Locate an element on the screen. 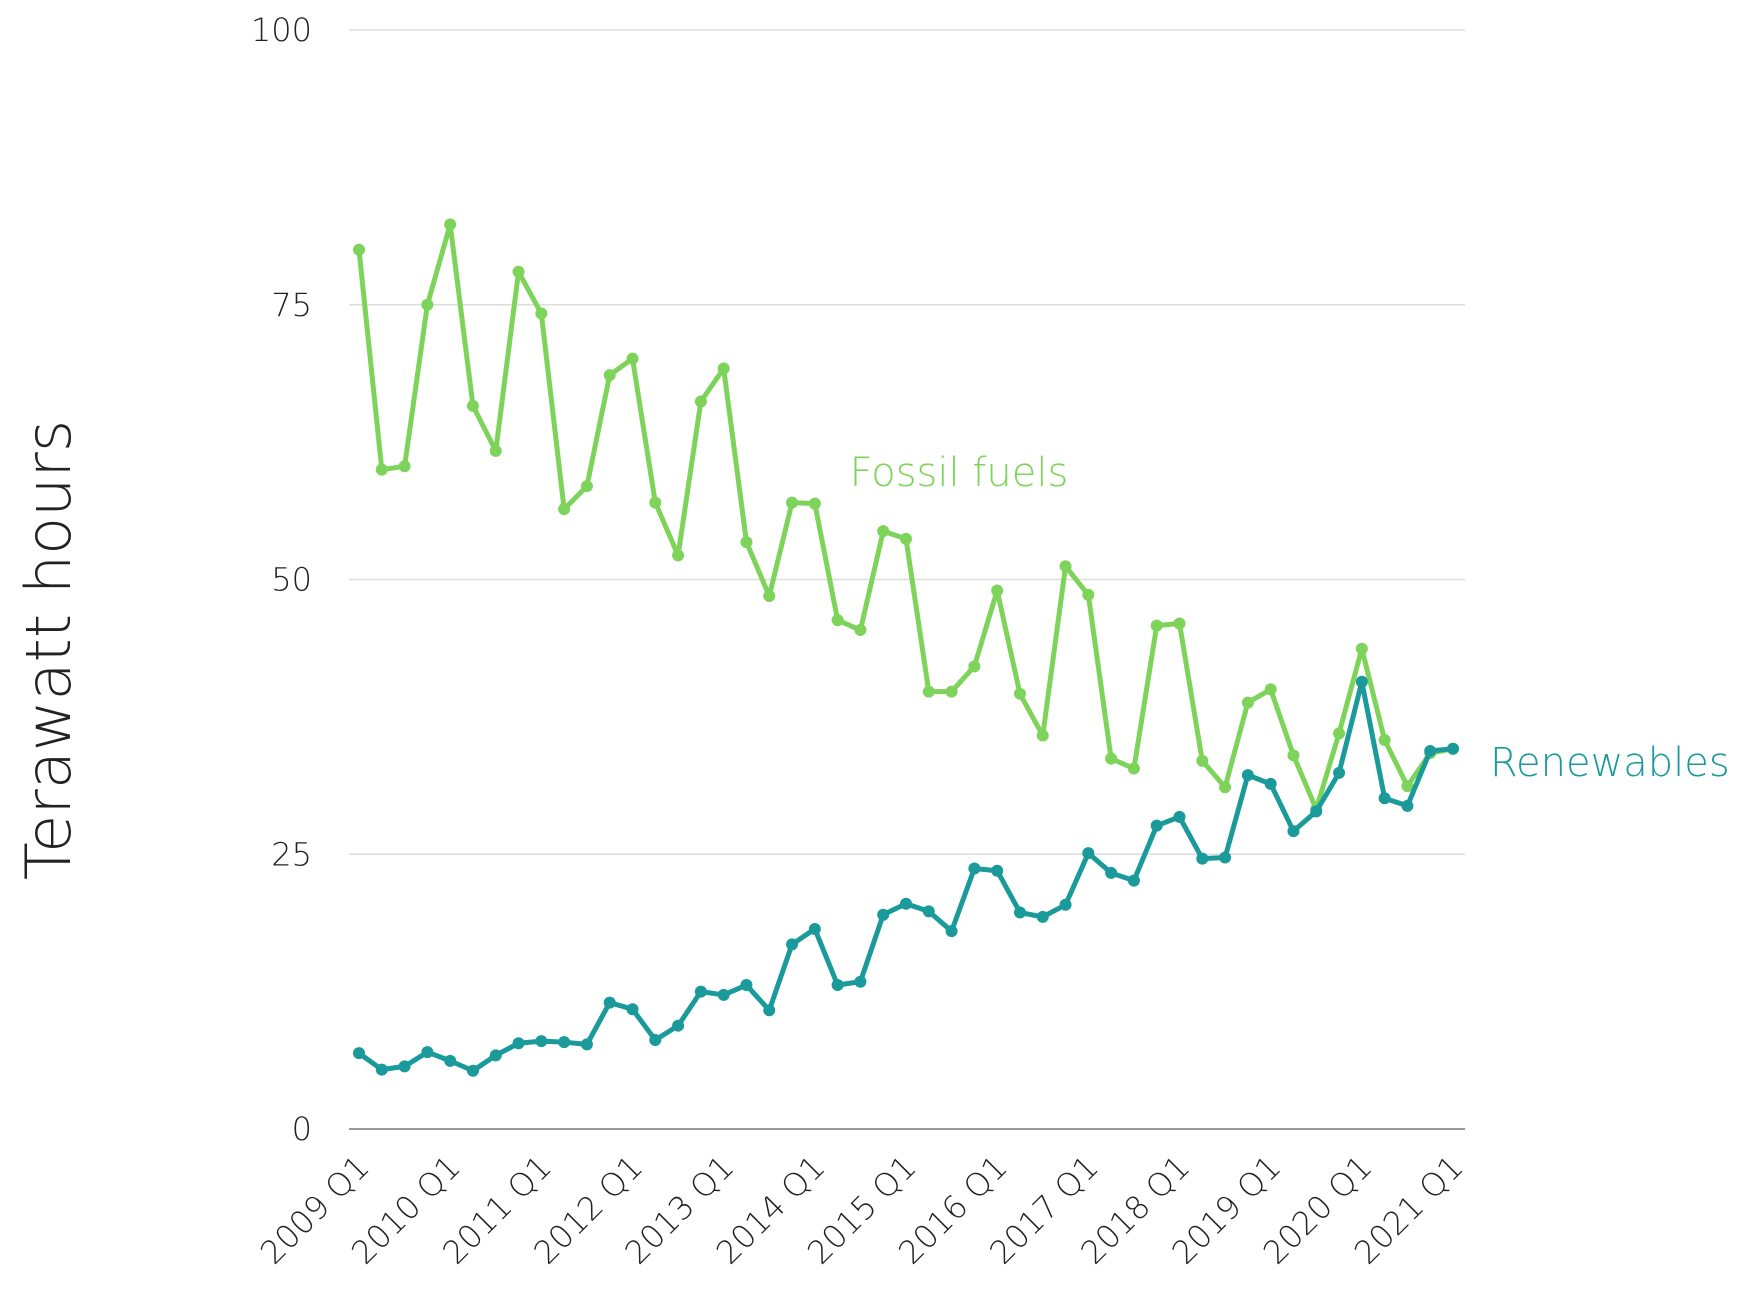 The height and width of the screenshot is (1311, 1744). y-tick-label: 75 is located at coordinates (291, 305).